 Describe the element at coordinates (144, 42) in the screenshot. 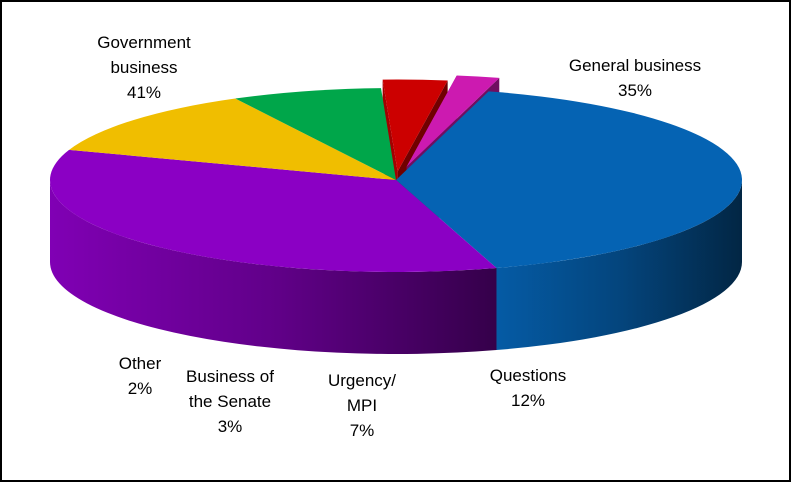

I see `label-government-business-line1: Government` at that location.